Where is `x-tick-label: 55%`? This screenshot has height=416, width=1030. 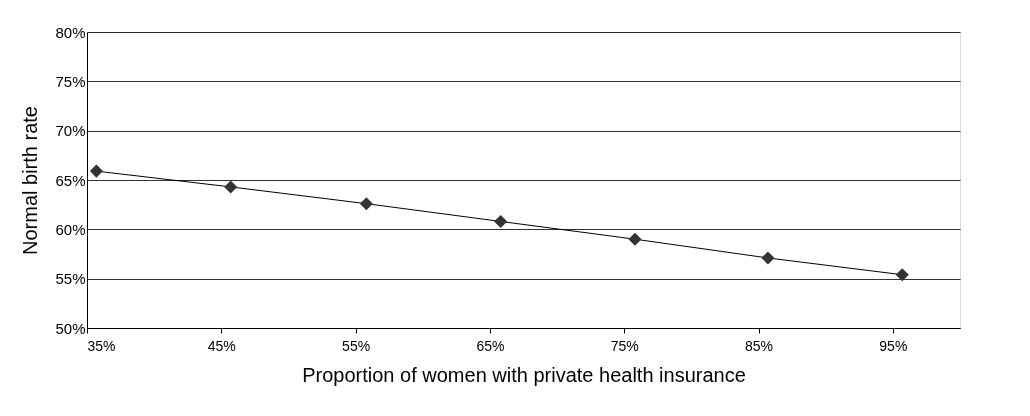
x-tick-label: 55% is located at coordinates (356, 345).